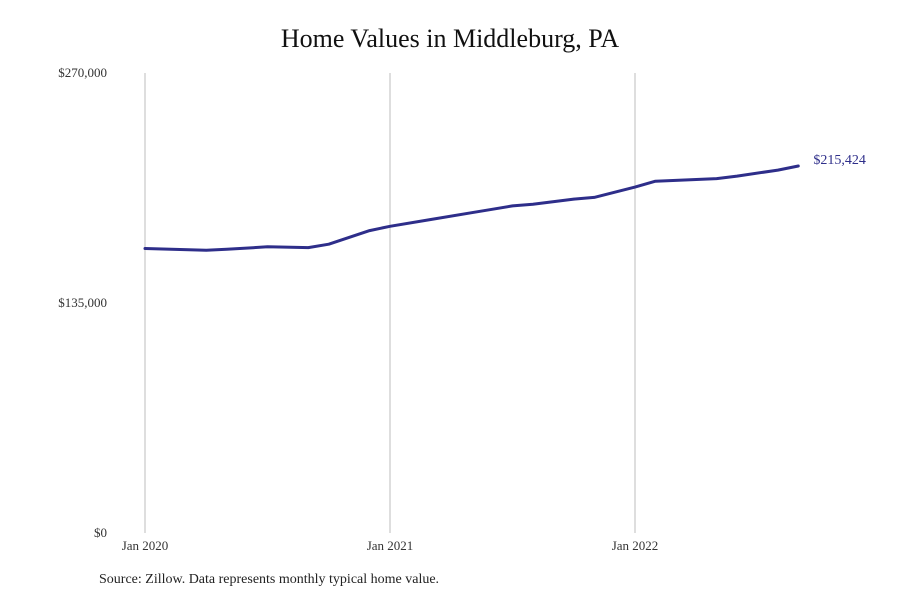 The height and width of the screenshot is (600, 900). I want to click on series-layer: $215,424, so click(504, 202).